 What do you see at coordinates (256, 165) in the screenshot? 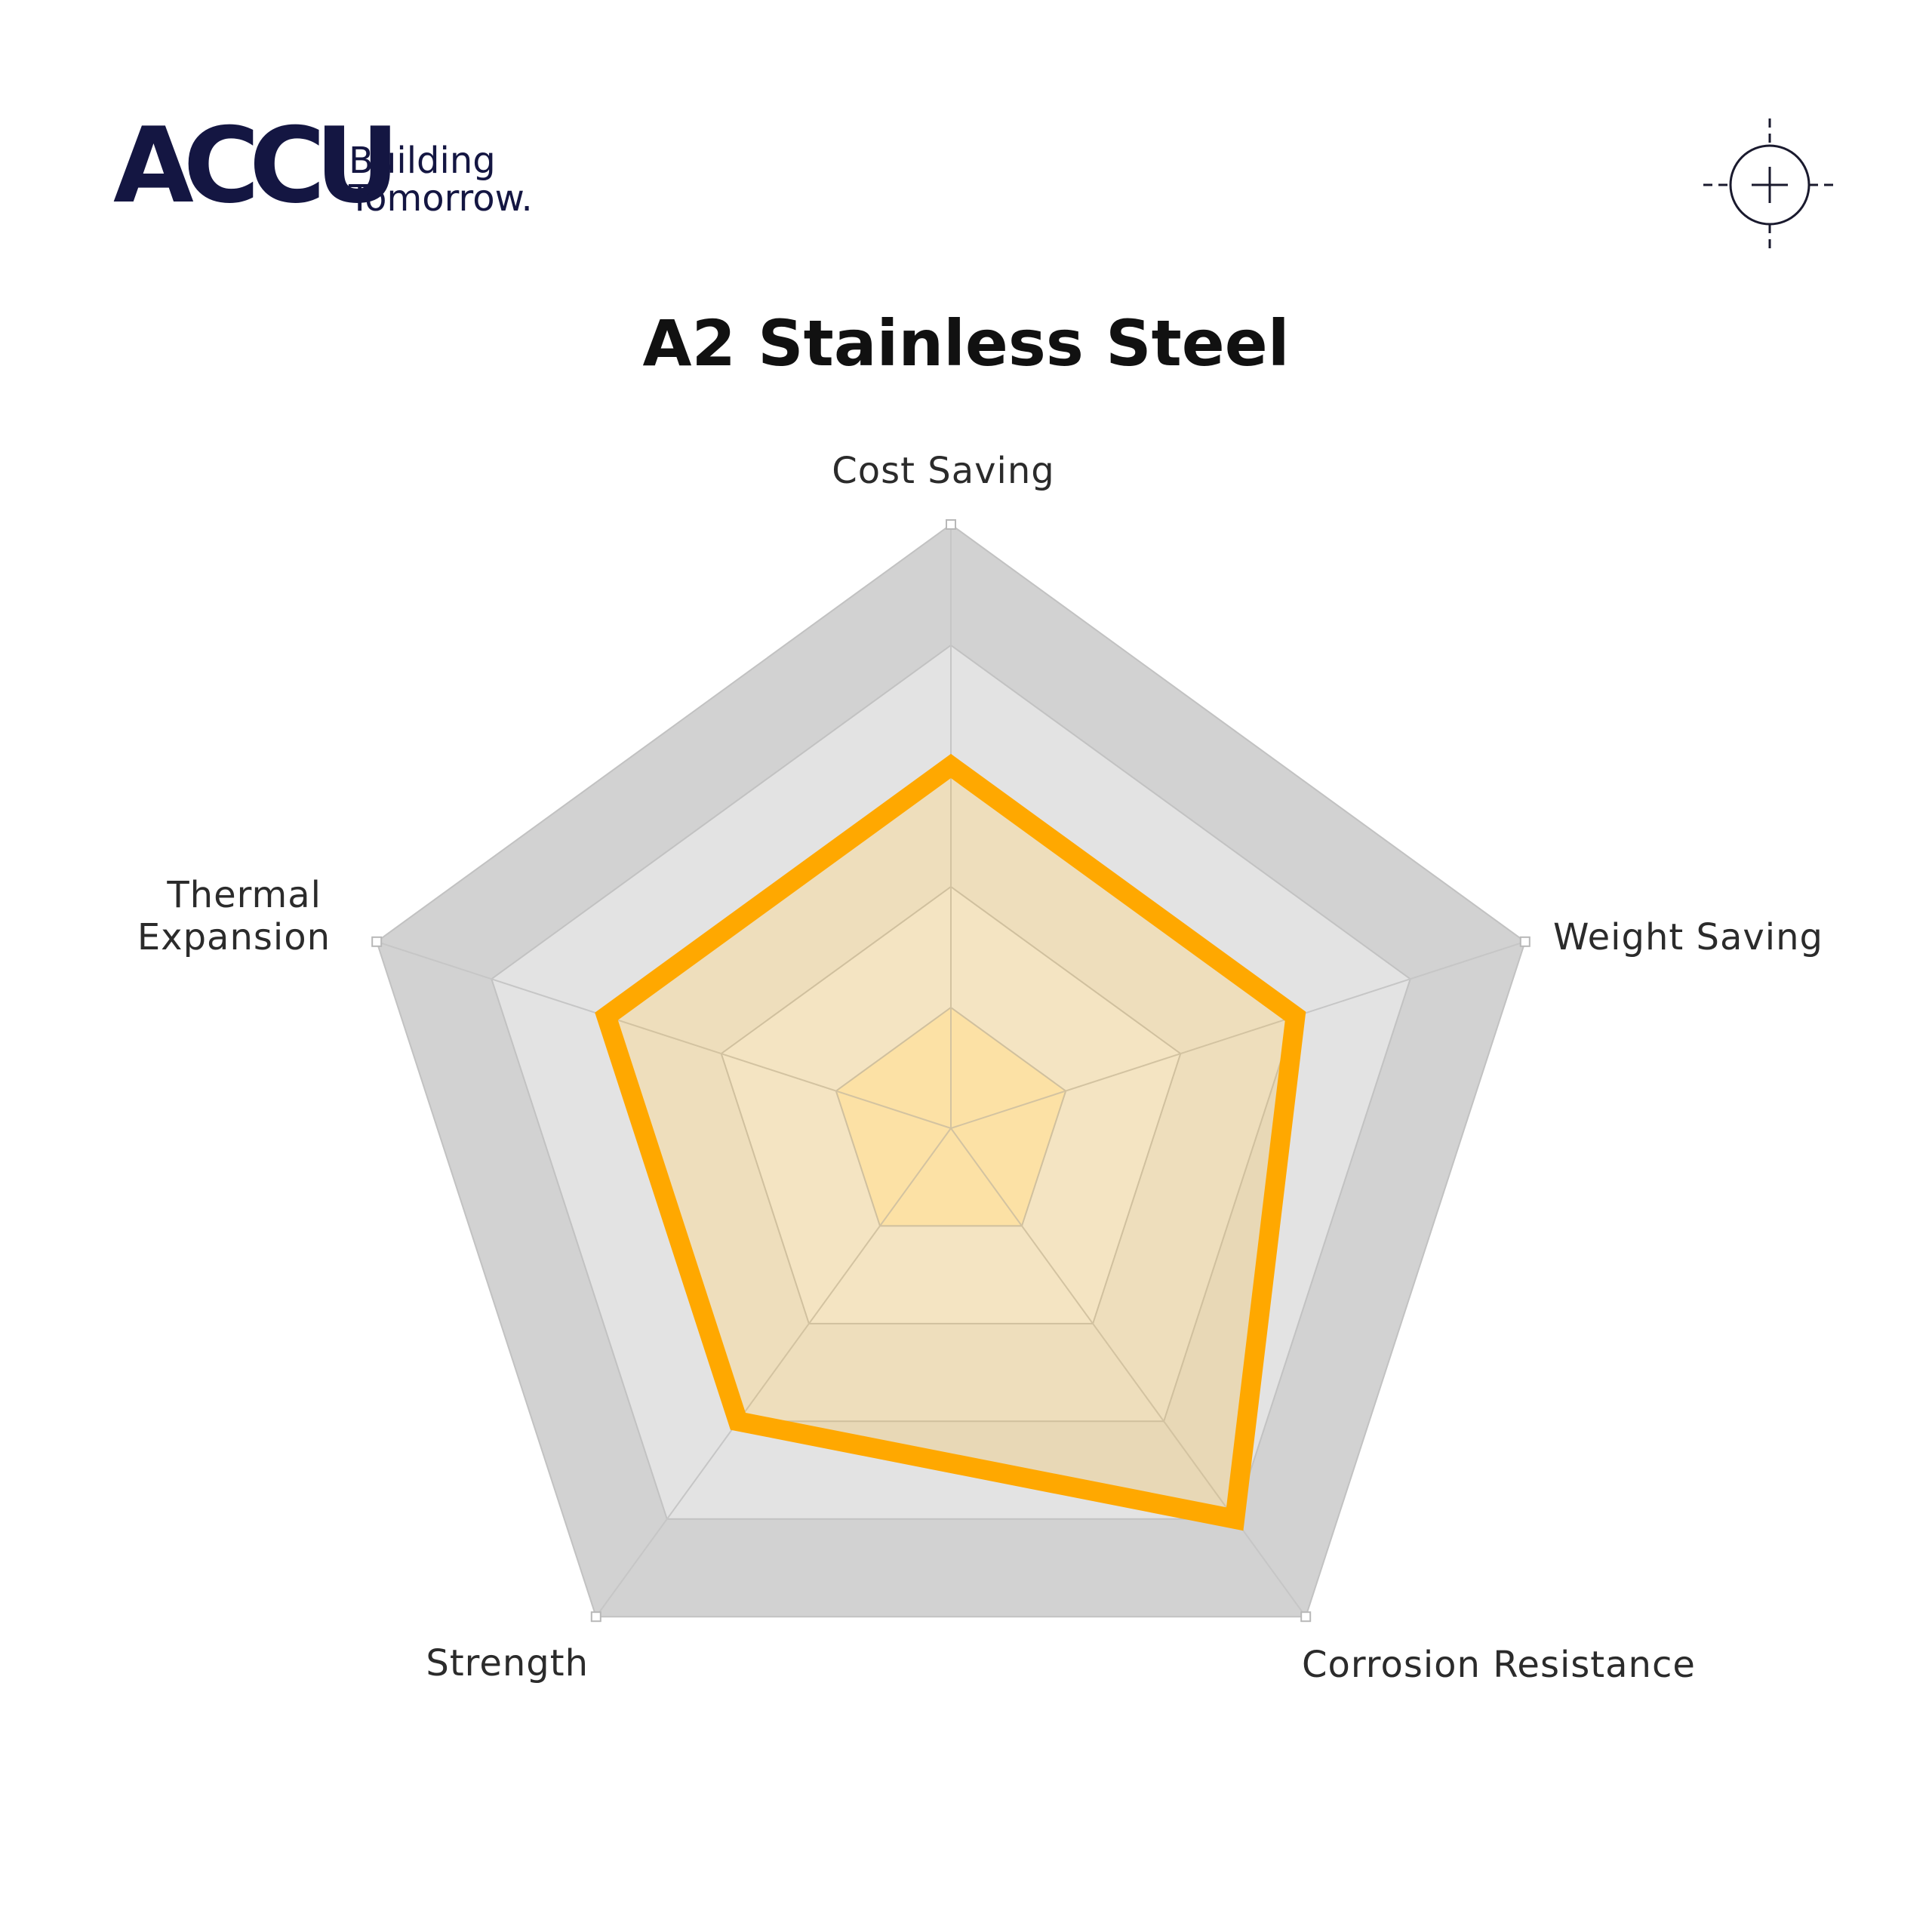
I see `brand-name: ACCU` at bounding box center [256, 165].